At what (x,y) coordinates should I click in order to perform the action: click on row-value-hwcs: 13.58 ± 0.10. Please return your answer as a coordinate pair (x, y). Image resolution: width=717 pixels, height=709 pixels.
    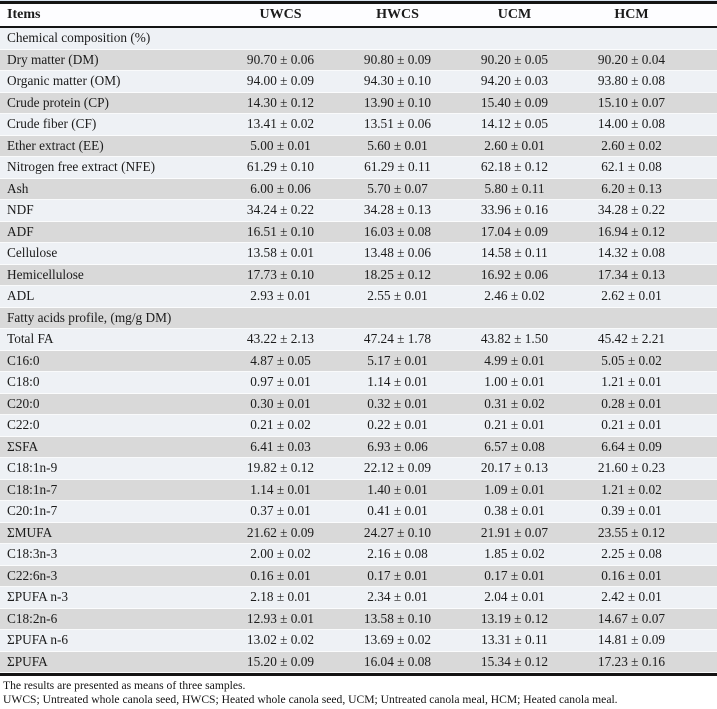
    Looking at the image, I should click on (397, 618).